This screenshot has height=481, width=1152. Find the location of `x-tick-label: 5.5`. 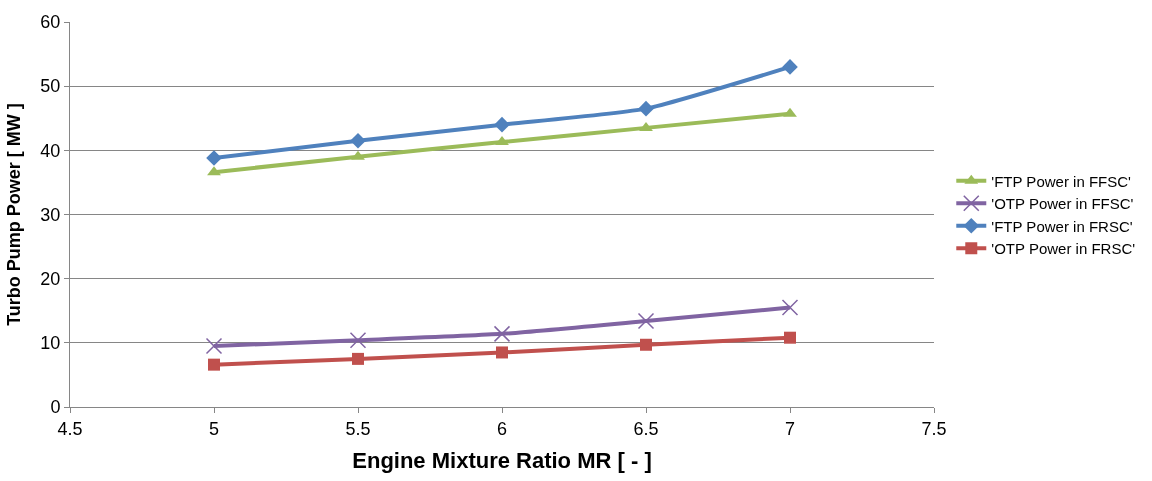

x-tick-label: 5.5 is located at coordinates (358, 428).